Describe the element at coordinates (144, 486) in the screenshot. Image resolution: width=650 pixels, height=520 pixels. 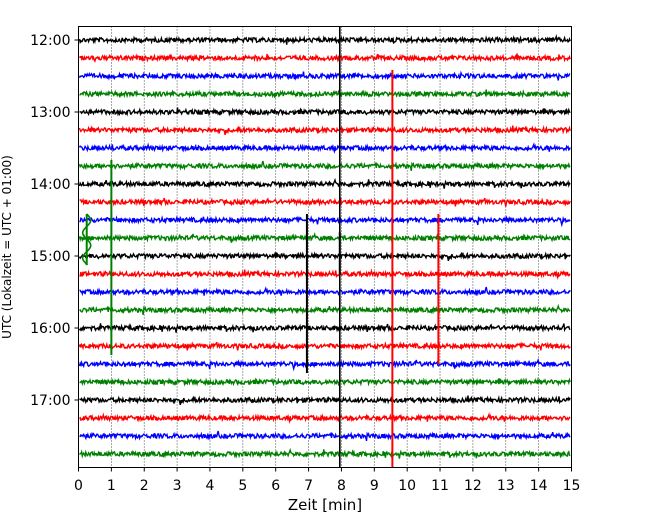
I see `x-tick-label: 2` at that location.